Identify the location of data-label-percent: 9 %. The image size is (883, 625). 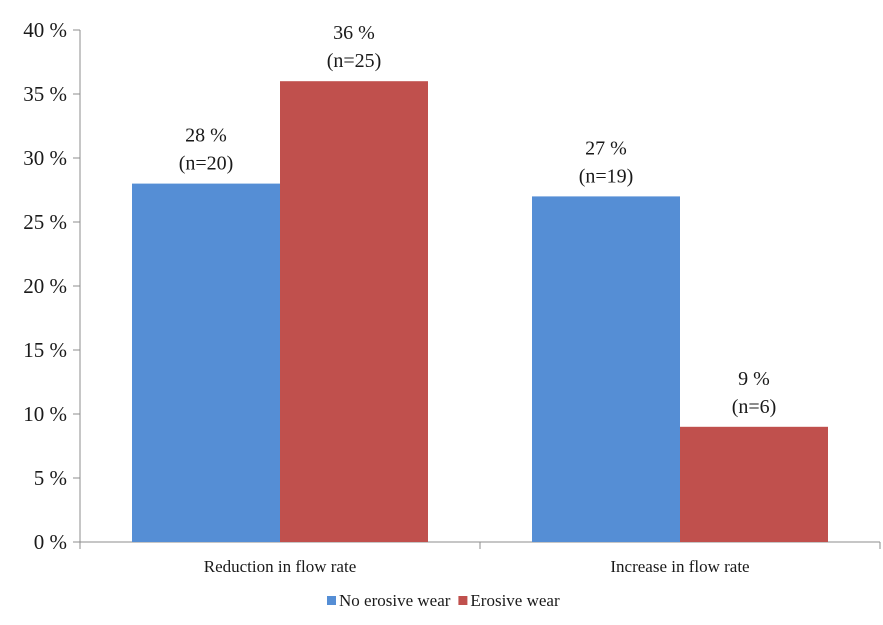
(754, 379).